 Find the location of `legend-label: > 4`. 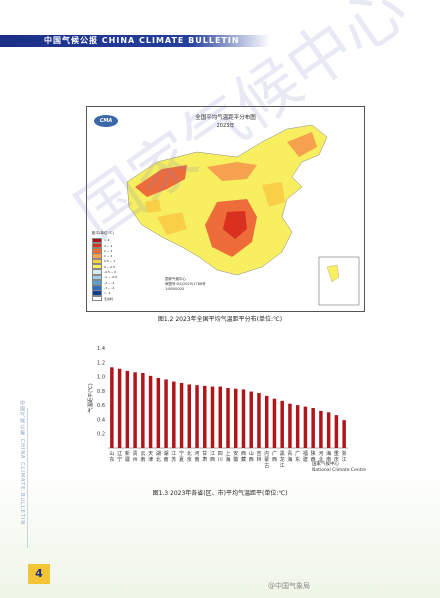

legend-label: > 4 is located at coordinates (107, 240).